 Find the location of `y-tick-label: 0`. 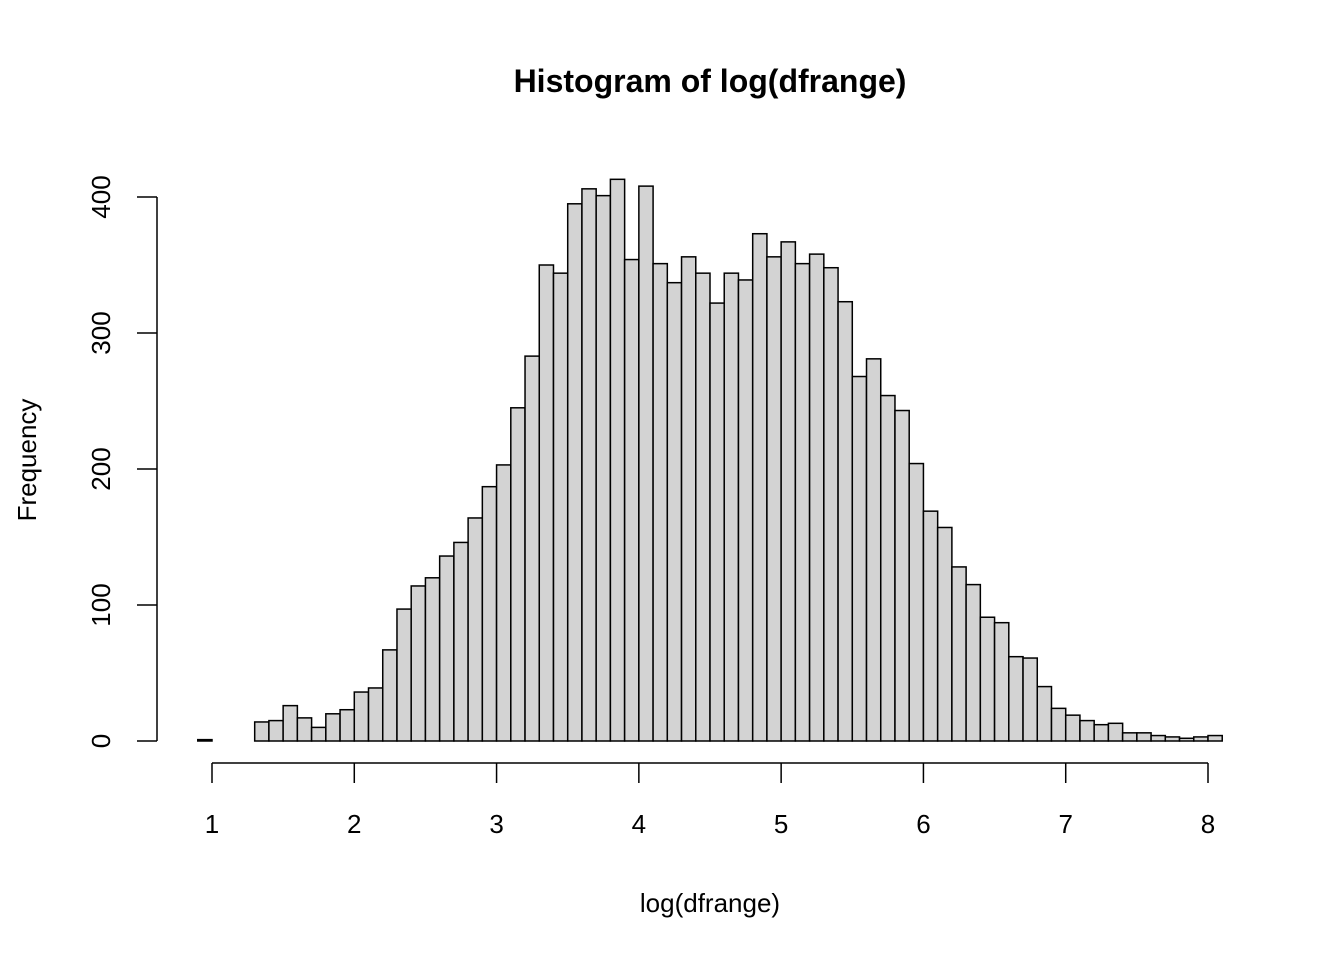

y-tick-label: 0 is located at coordinates (101, 741).